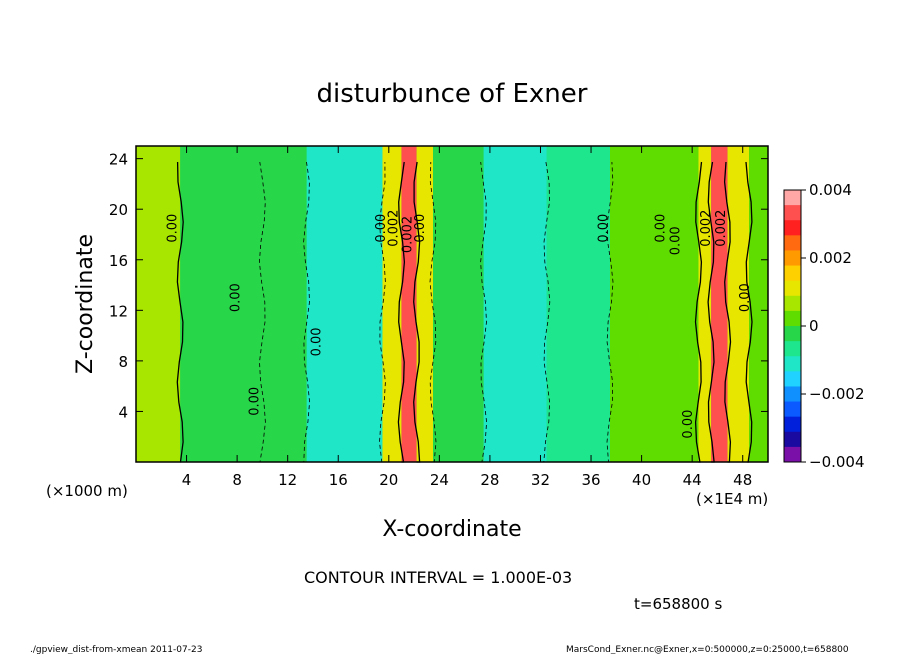  What do you see at coordinates (187, 480) in the screenshot?
I see `x-tick-label: 4` at bounding box center [187, 480].